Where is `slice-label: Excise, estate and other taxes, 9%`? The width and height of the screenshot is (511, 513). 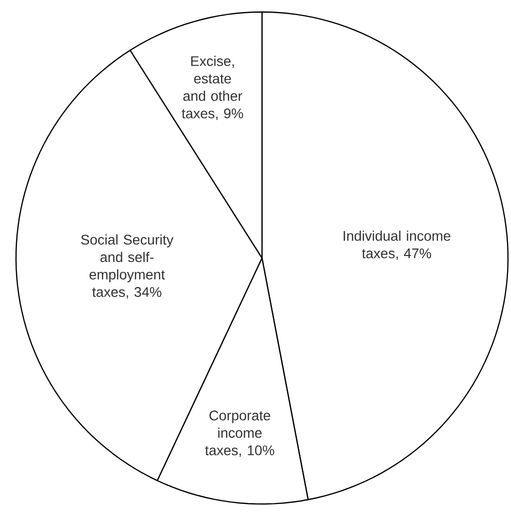 slice-label: Excise, estate and other taxes, 9% is located at coordinates (213, 88).